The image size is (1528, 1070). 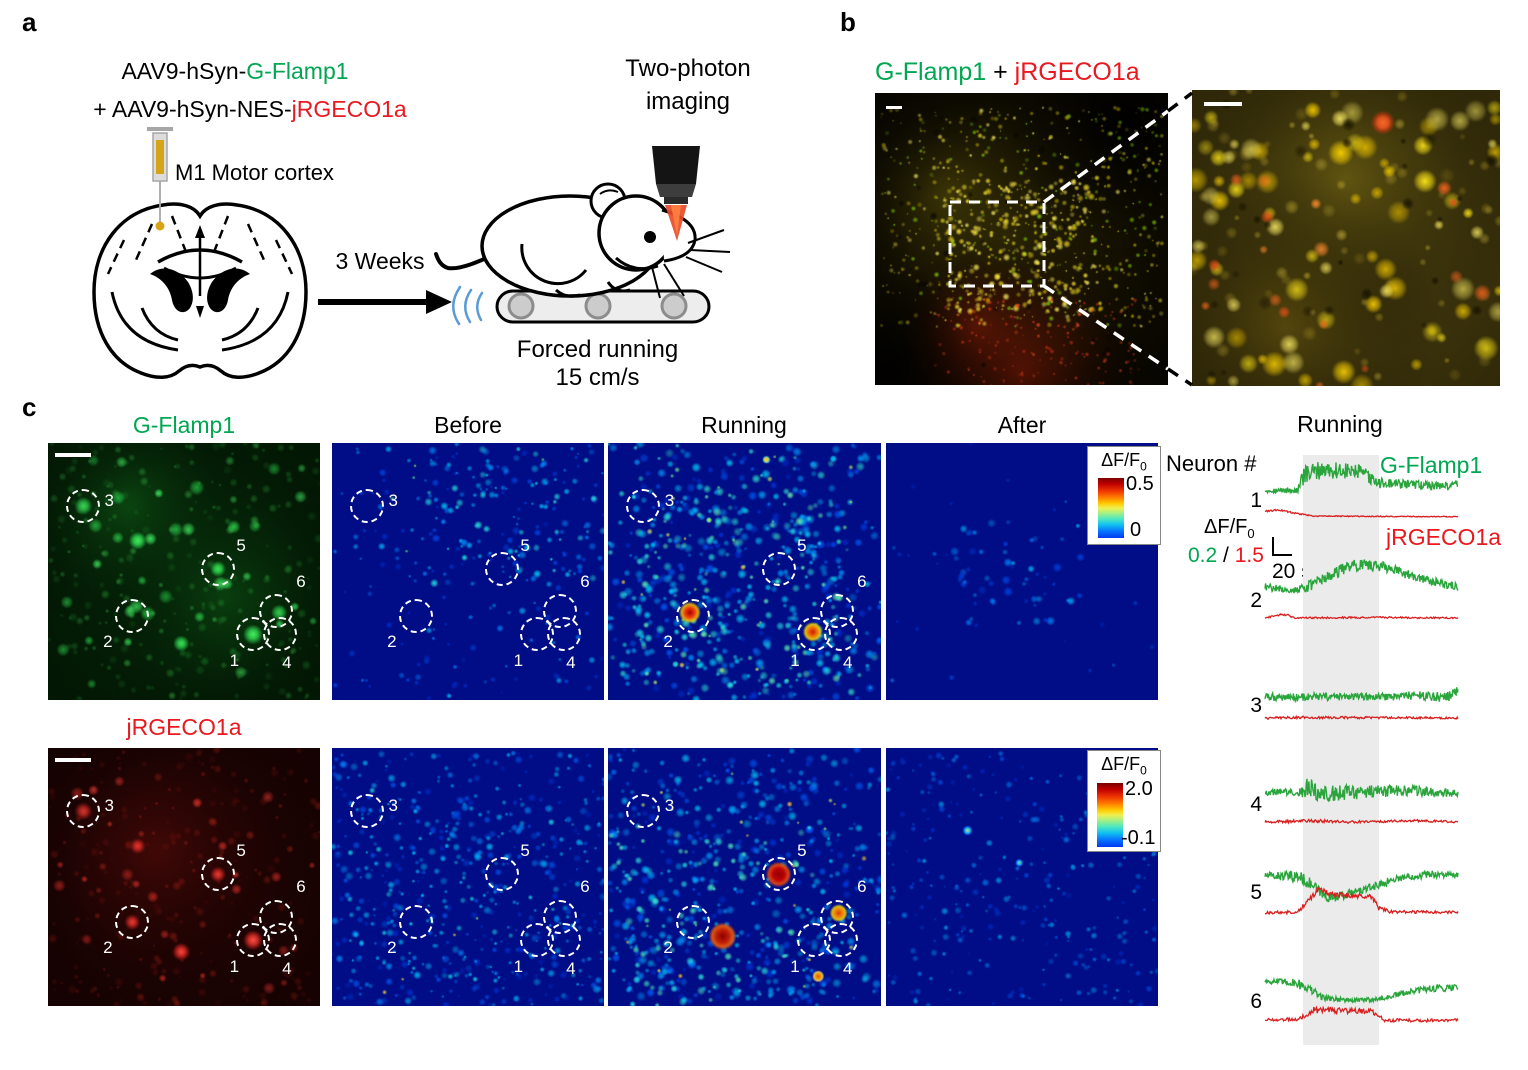 What do you see at coordinates (1346, 238) in the screenshot?
I see `two-photon-zoom-canvas` at bounding box center [1346, 238].